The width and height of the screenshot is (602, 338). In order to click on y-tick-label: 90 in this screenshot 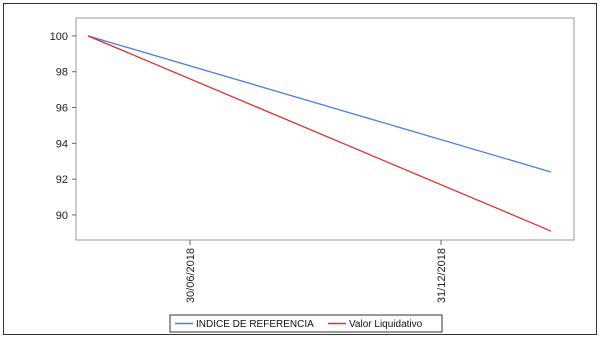, I will do `click(62, 216)`.